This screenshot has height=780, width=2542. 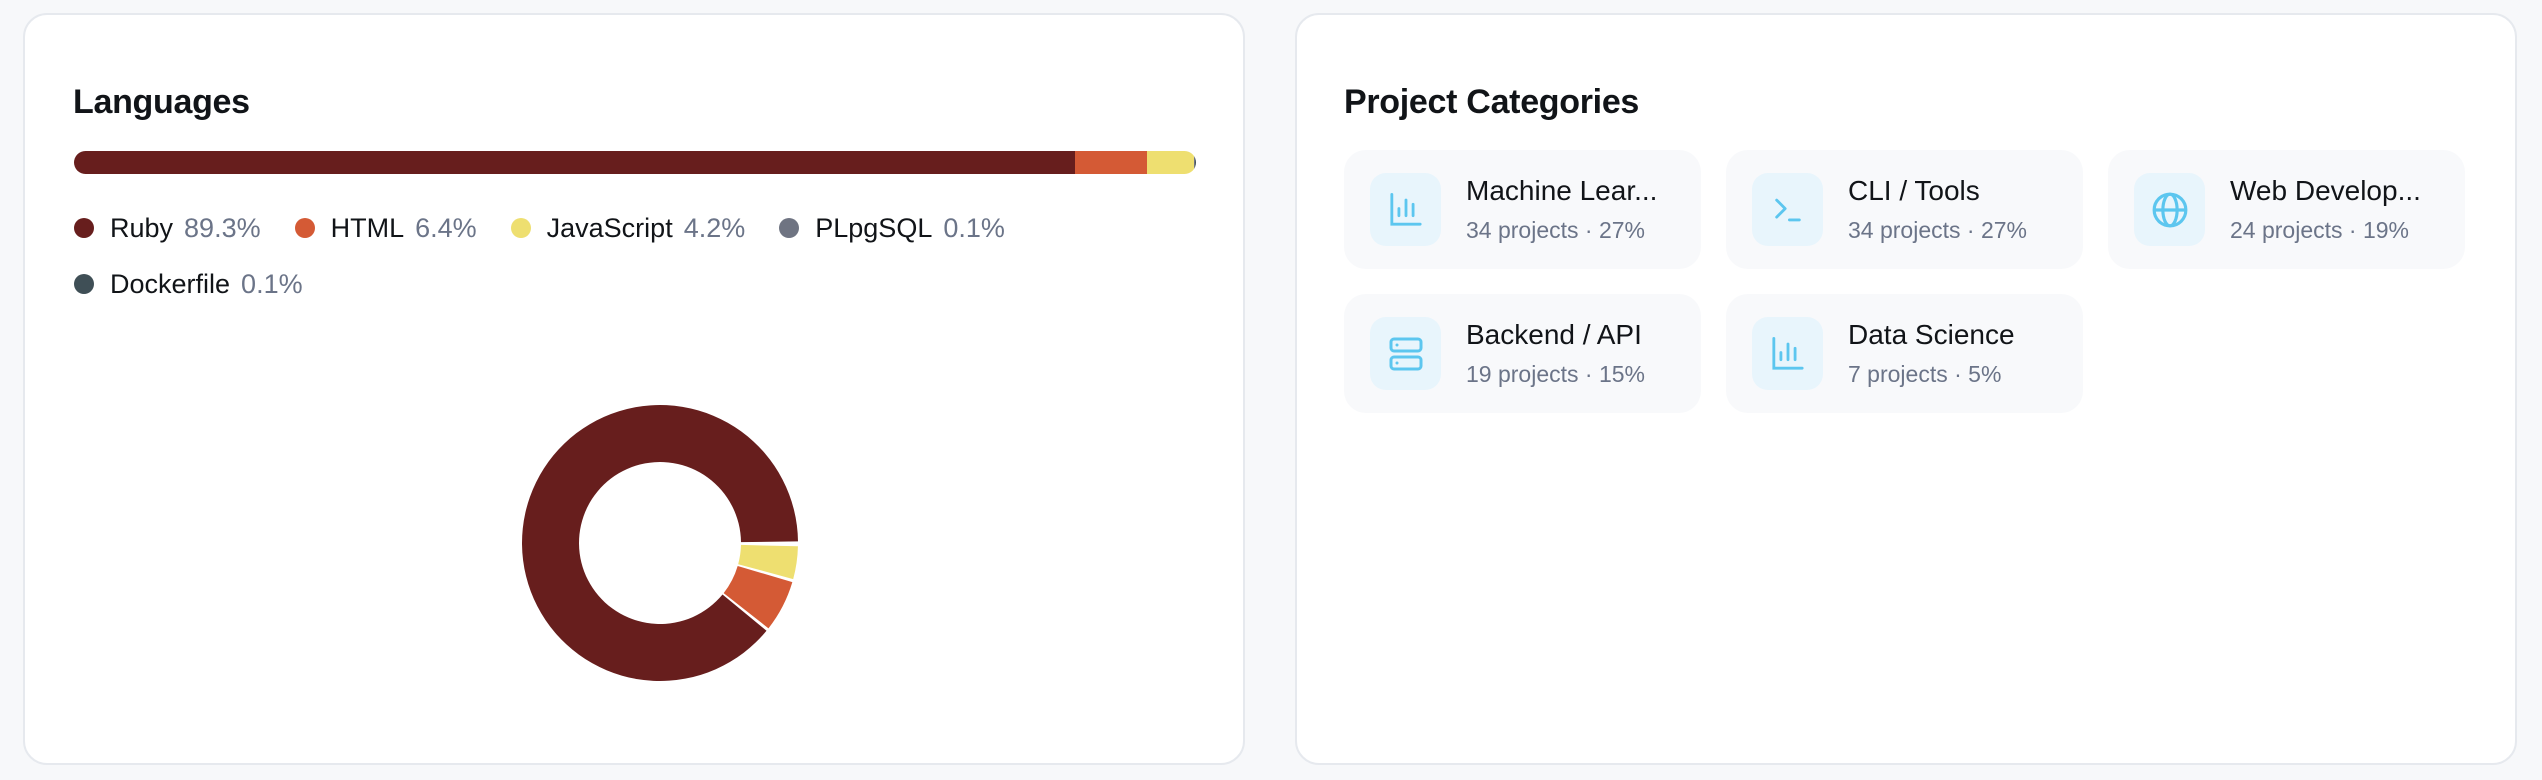 What do you see at coordinates (1522, 209) in the screenshot?
I see `category-machine-learning: Machine Lear... 34 projects · 27%` at bounding box center [1522, 209].